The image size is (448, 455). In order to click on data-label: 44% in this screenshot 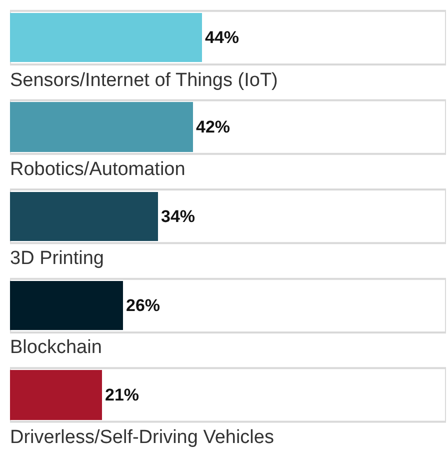, I will do `click(222, 37)`.